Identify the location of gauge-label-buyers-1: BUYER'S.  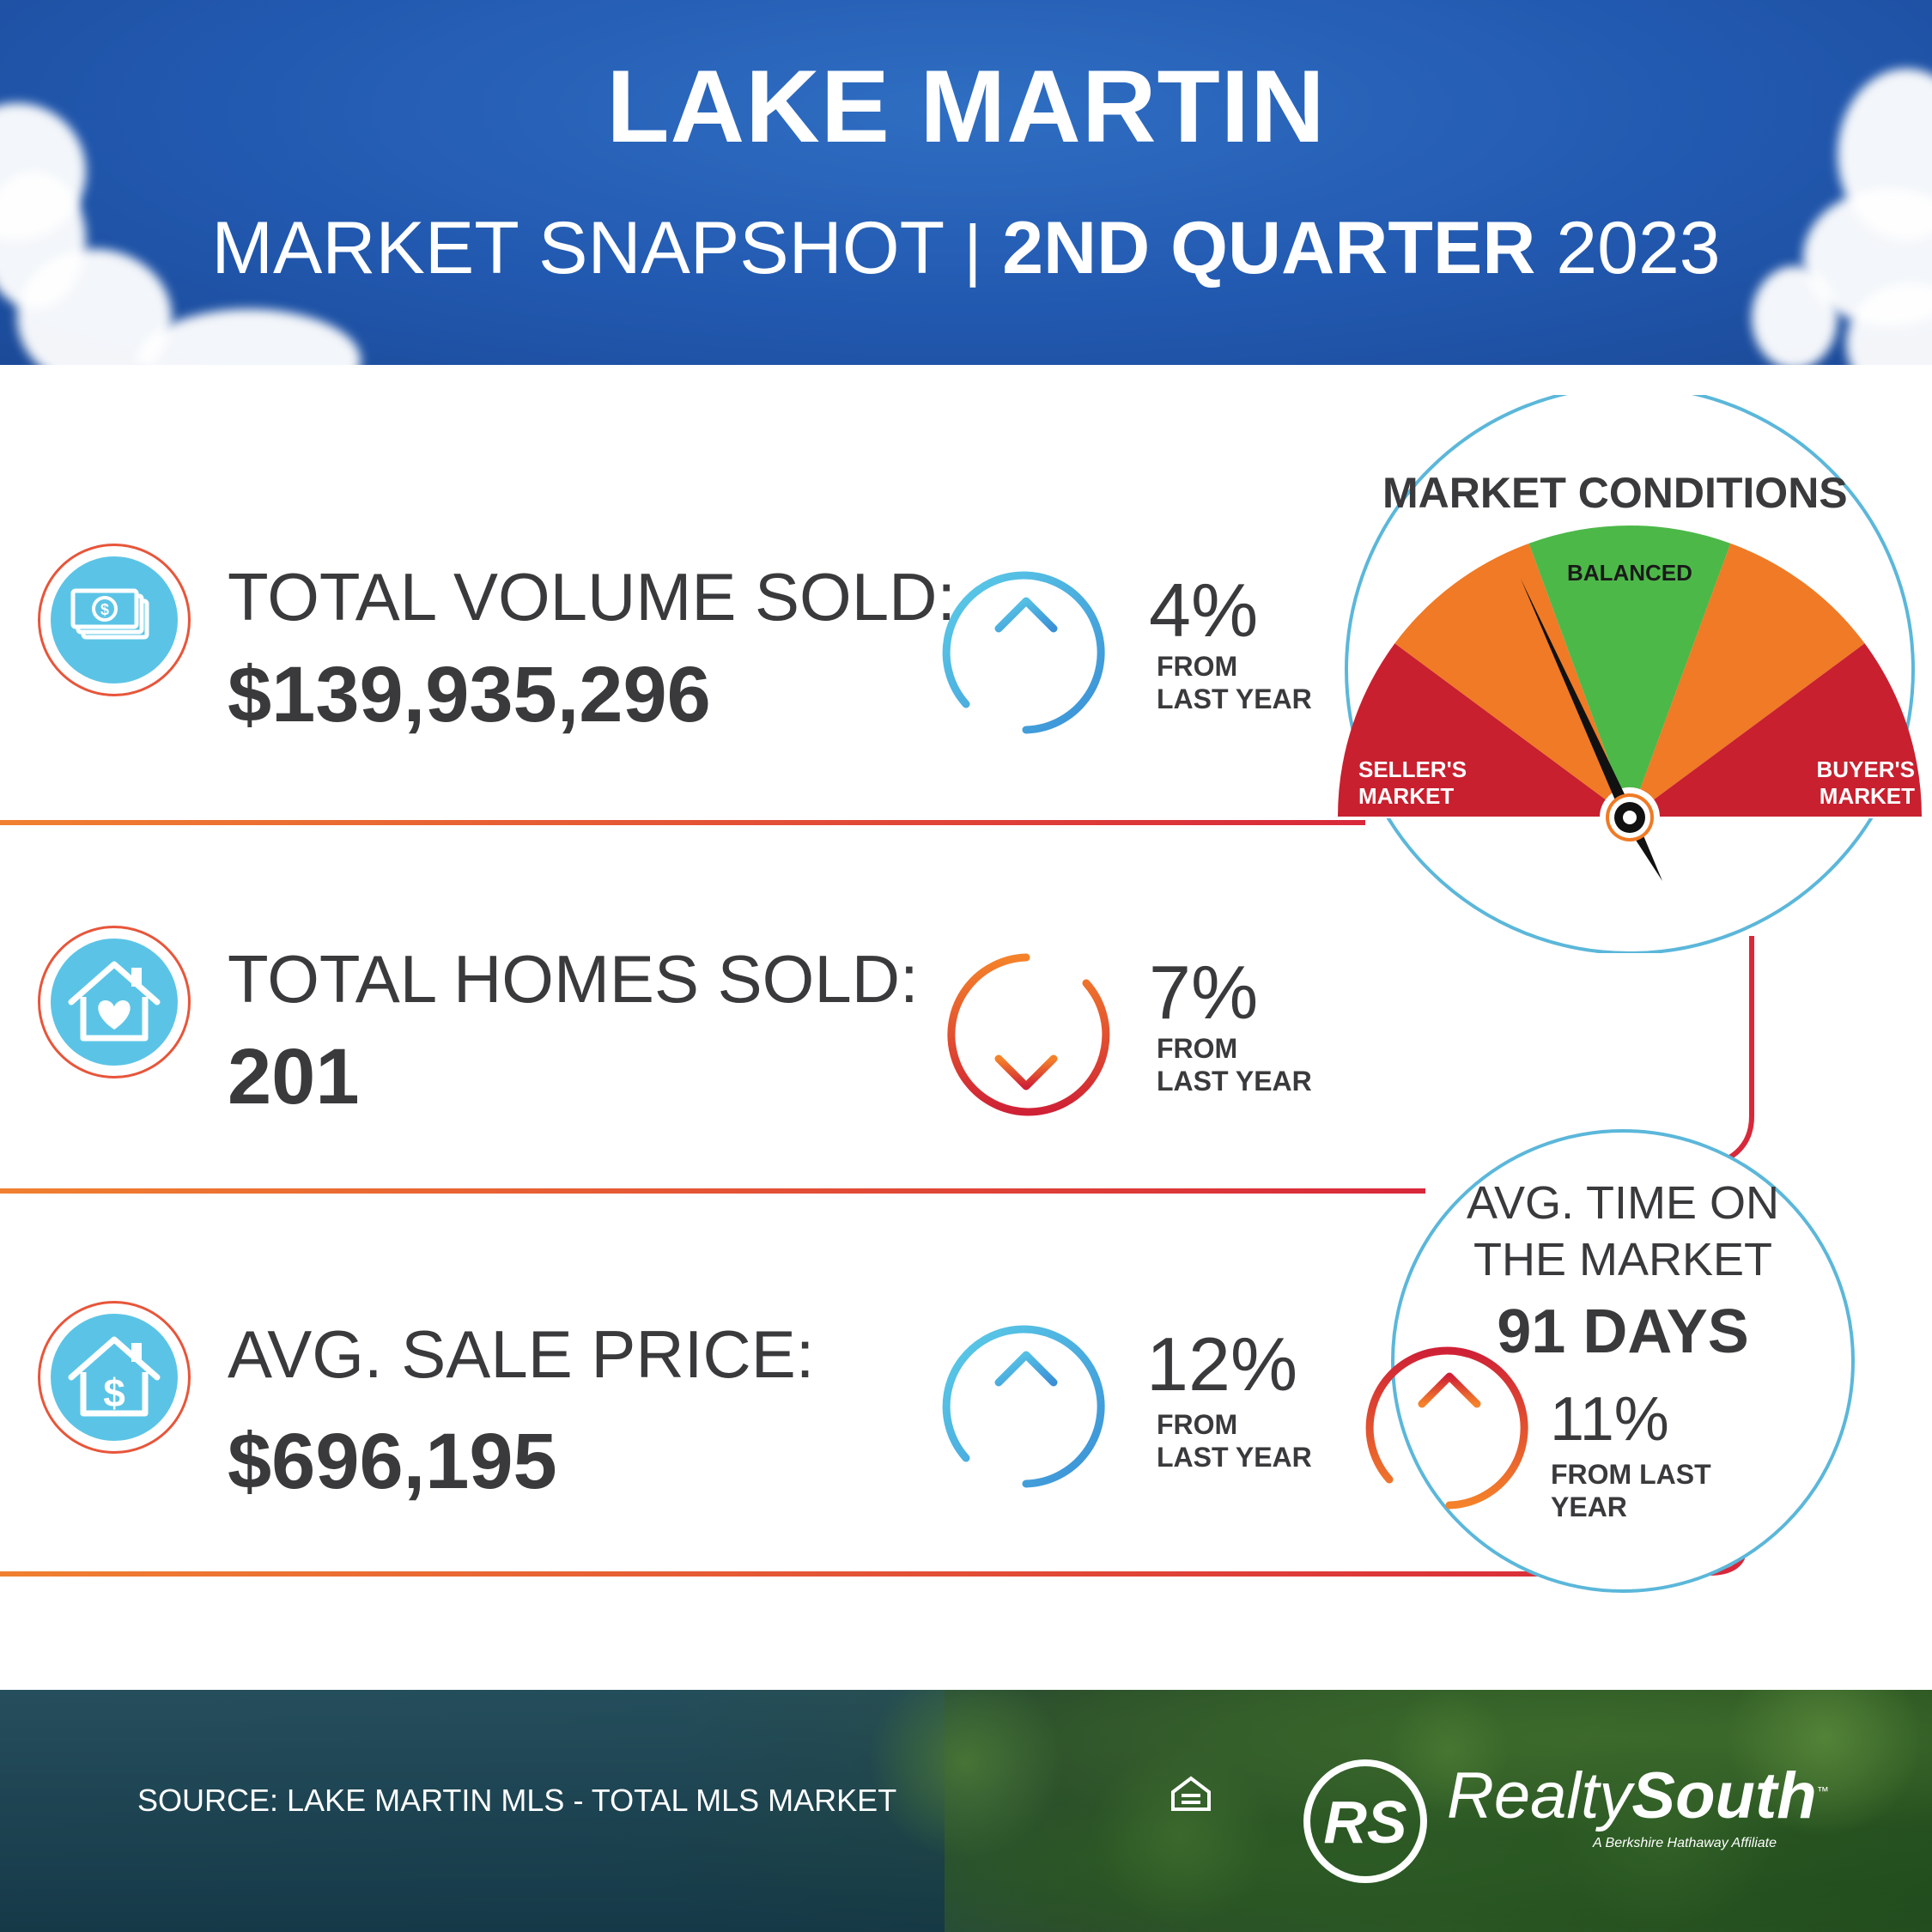
(1865, 769).